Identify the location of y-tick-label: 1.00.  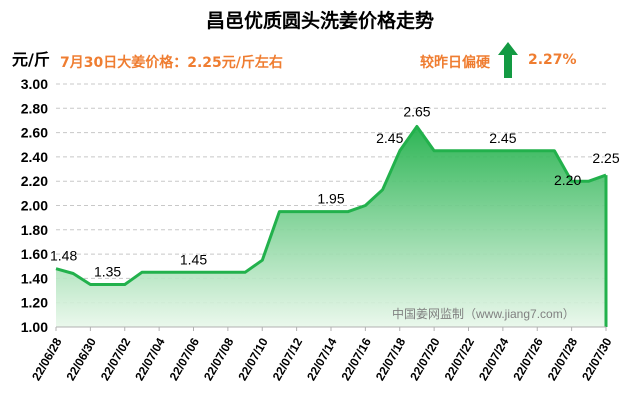
(34, 327).